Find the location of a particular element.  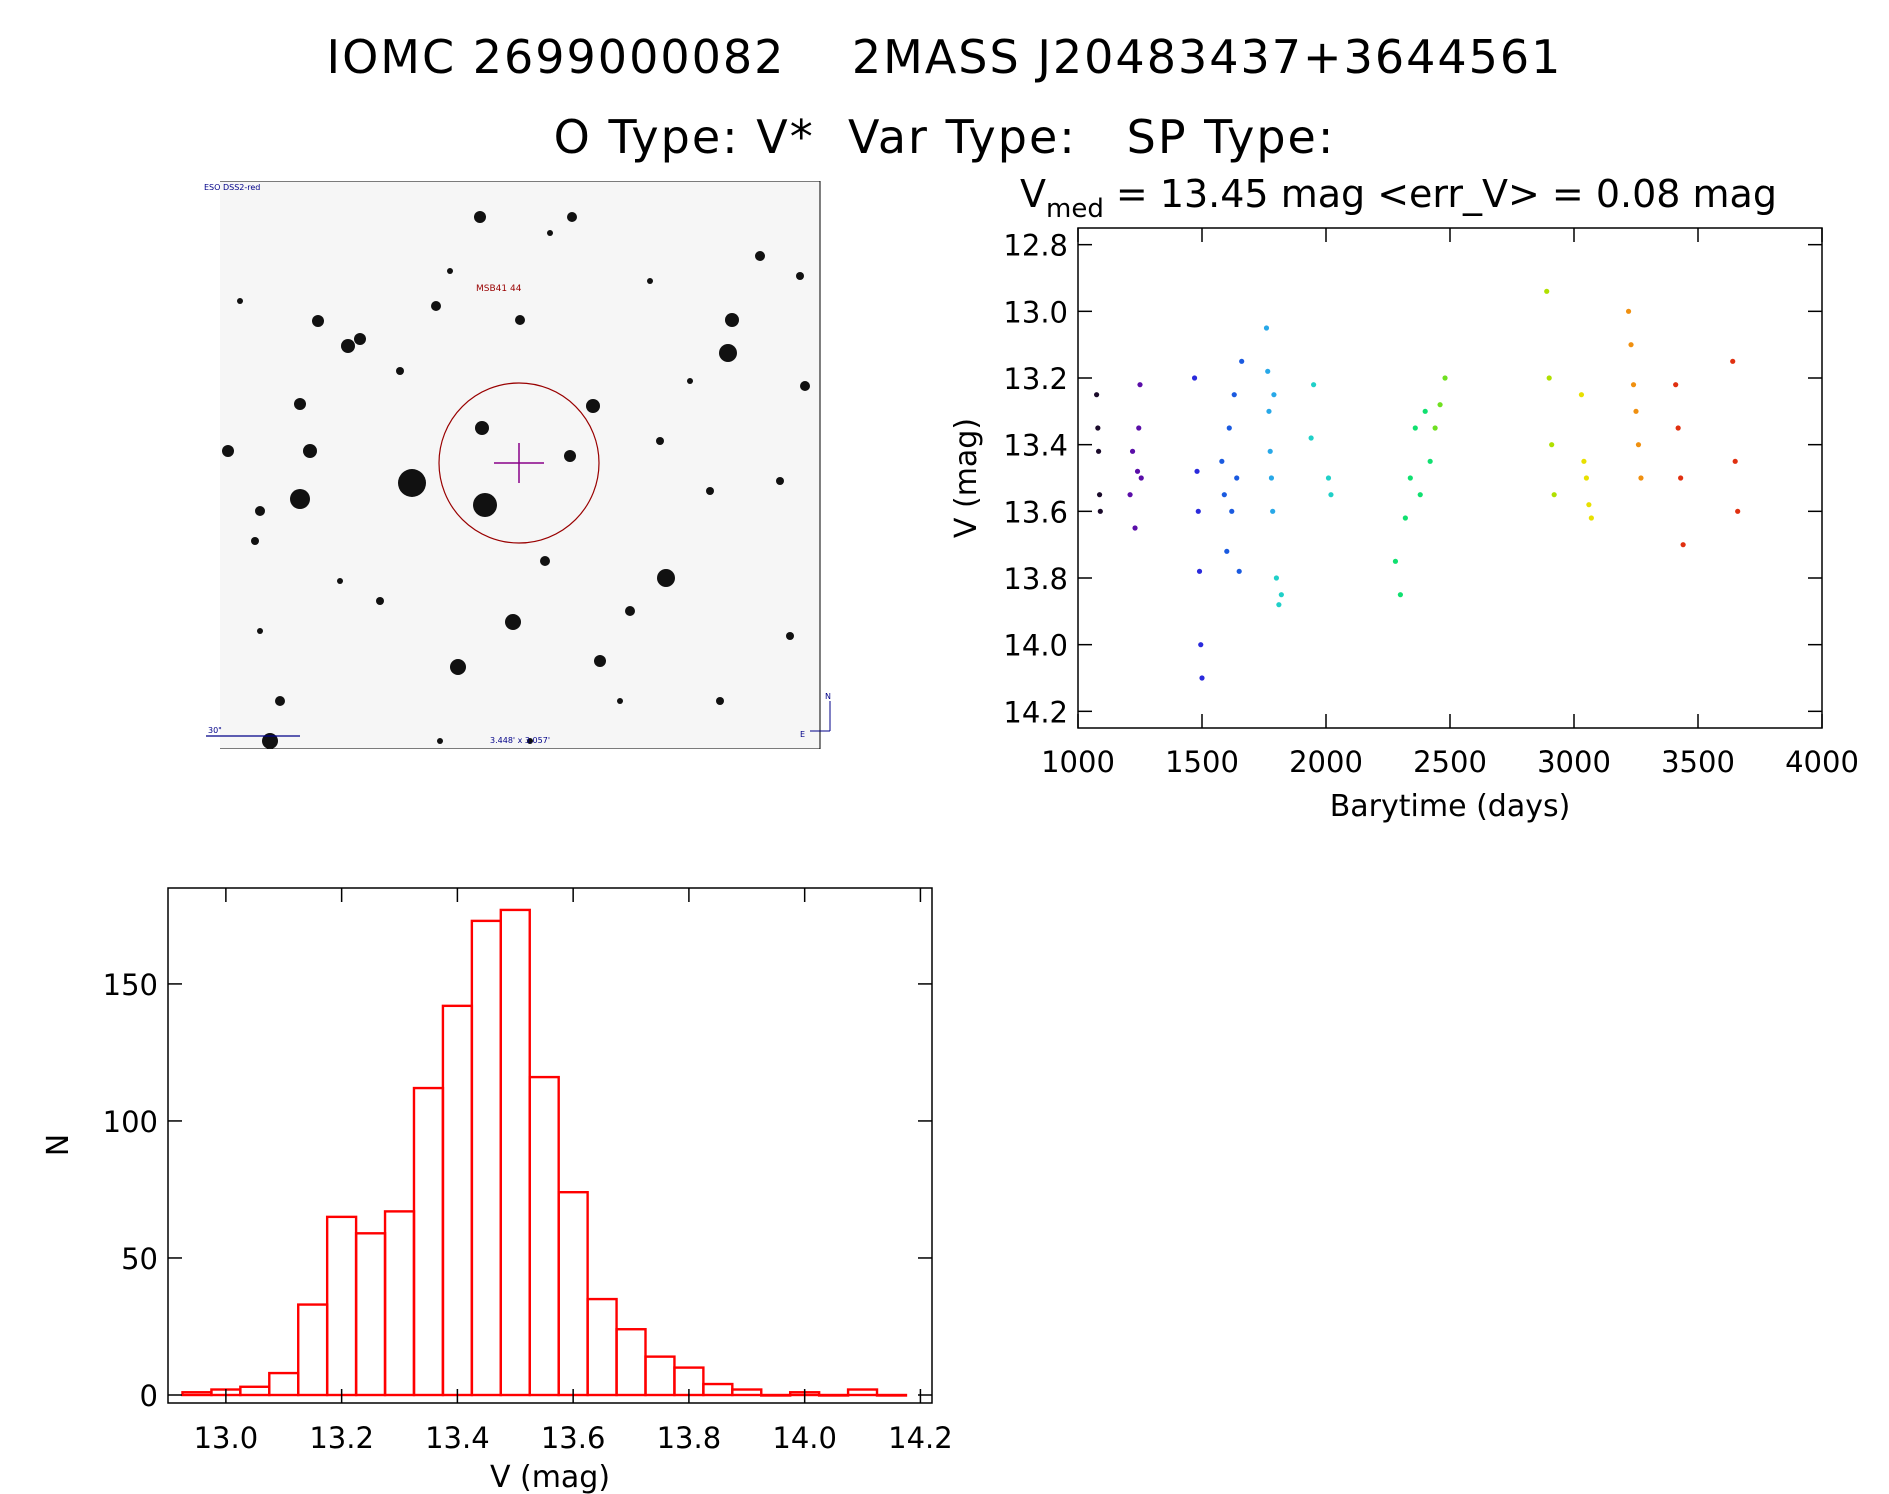

lc-x-tick-label: 2500 is located at coordinates (1450, 762).